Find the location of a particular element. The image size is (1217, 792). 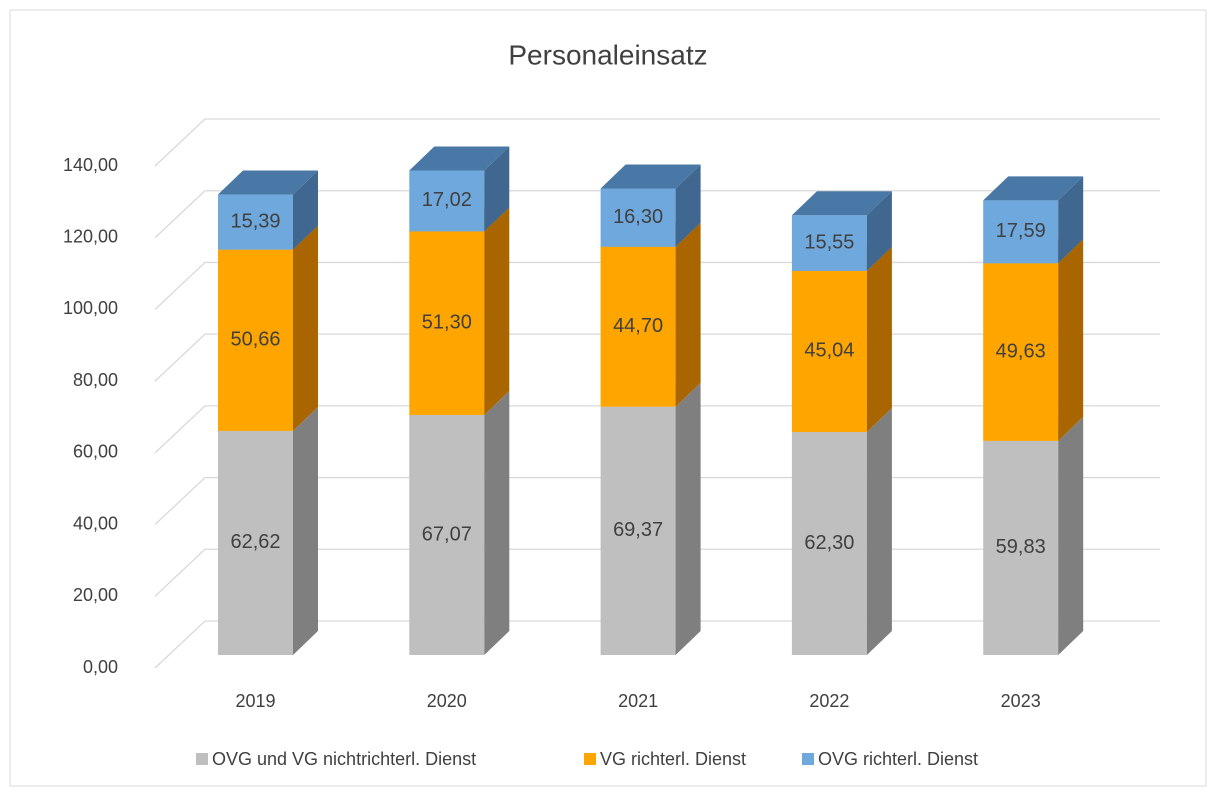

legend-label: OVG und VG nichtrichterl. Dienst is located at coordinates (344, 759).